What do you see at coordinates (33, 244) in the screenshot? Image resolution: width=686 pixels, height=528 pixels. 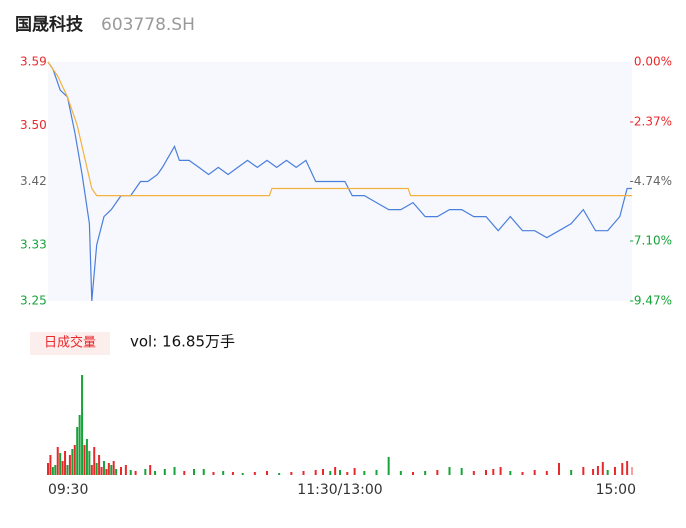 I see `y-tick-label: 3.33` at bounding box center [33, 244].